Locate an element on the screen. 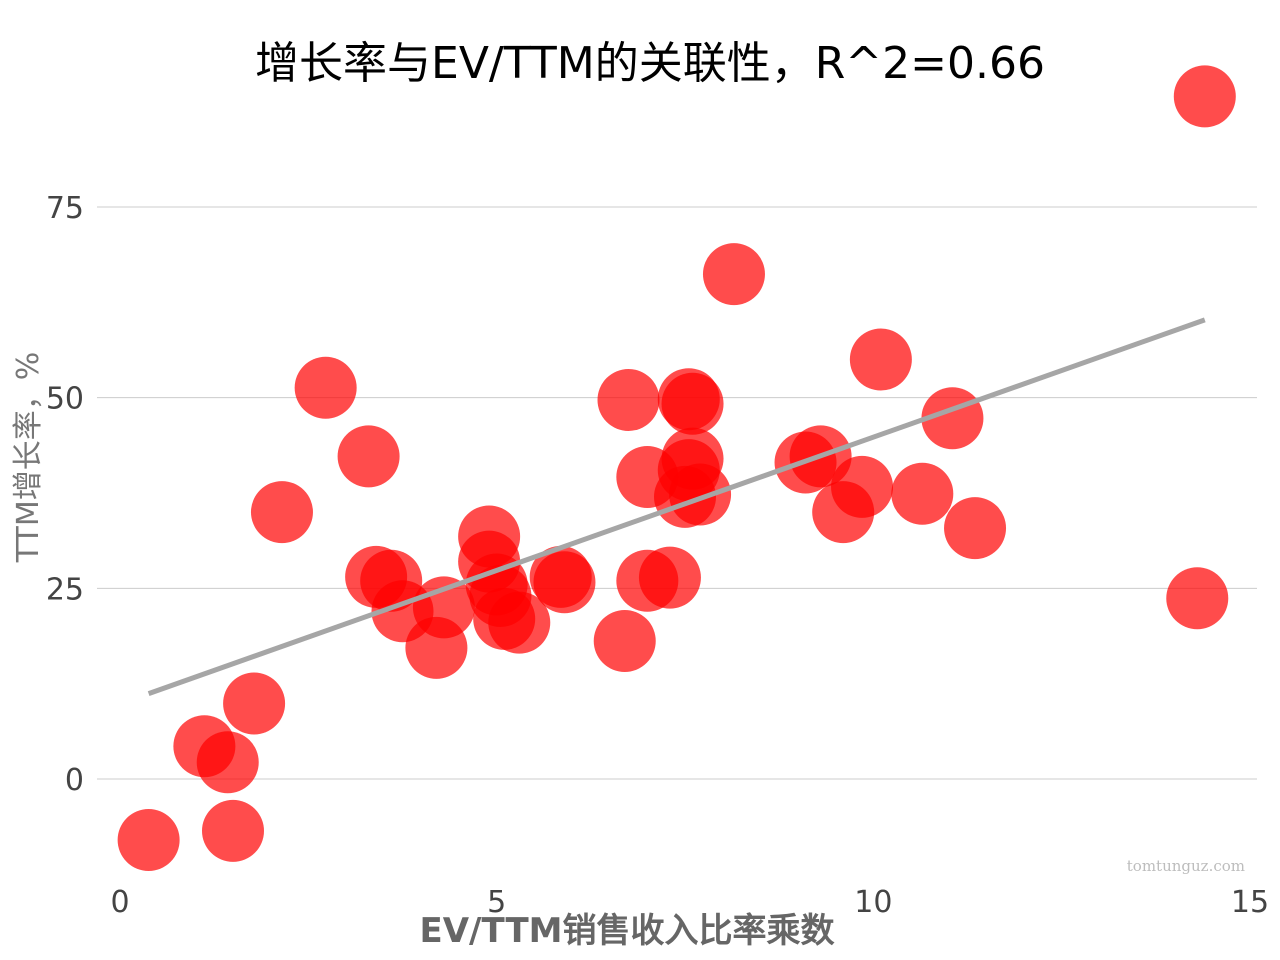  y-tick-label: 0 is located at coordinates (74, 780).